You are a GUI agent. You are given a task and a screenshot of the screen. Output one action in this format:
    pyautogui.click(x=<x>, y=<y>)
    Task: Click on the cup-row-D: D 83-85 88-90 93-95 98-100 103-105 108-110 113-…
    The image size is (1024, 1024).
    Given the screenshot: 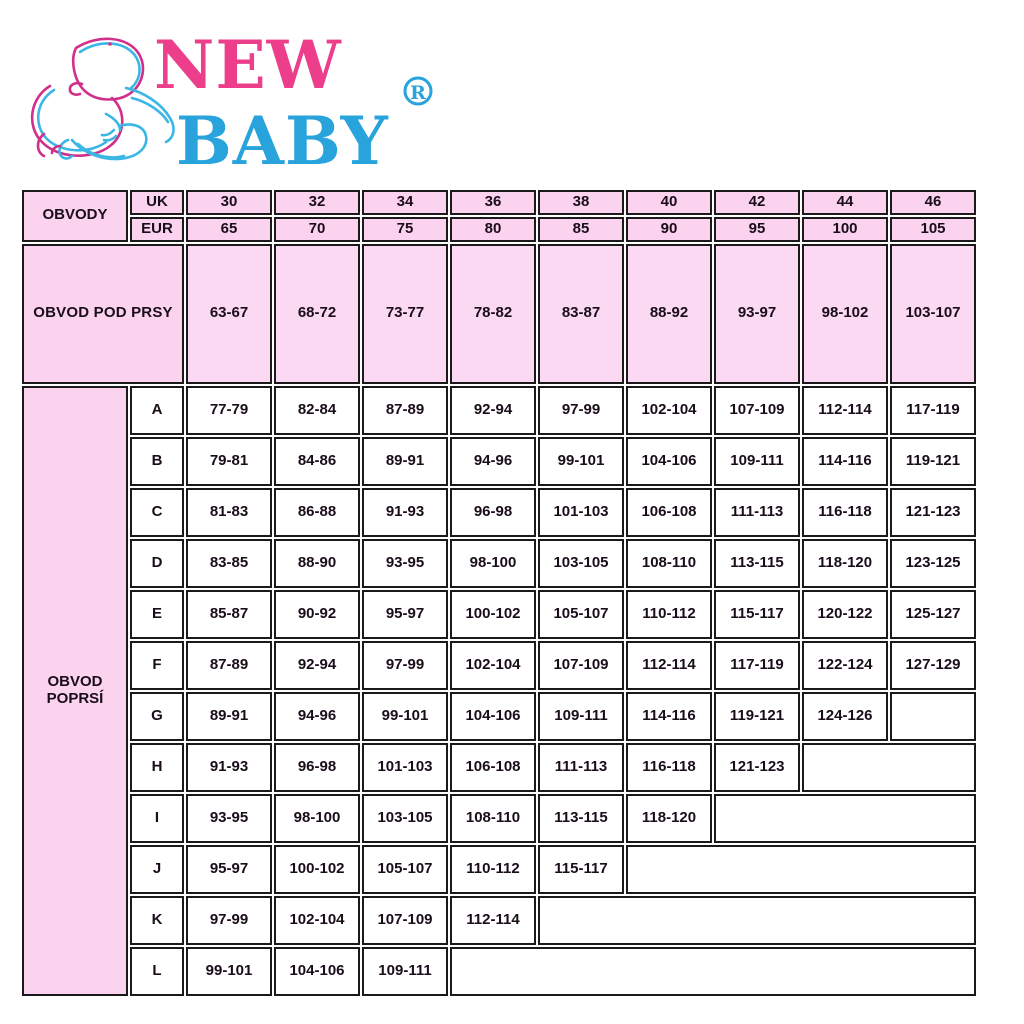 What is the action you would take?
    pyautogui.click(x=499, y=563)
    